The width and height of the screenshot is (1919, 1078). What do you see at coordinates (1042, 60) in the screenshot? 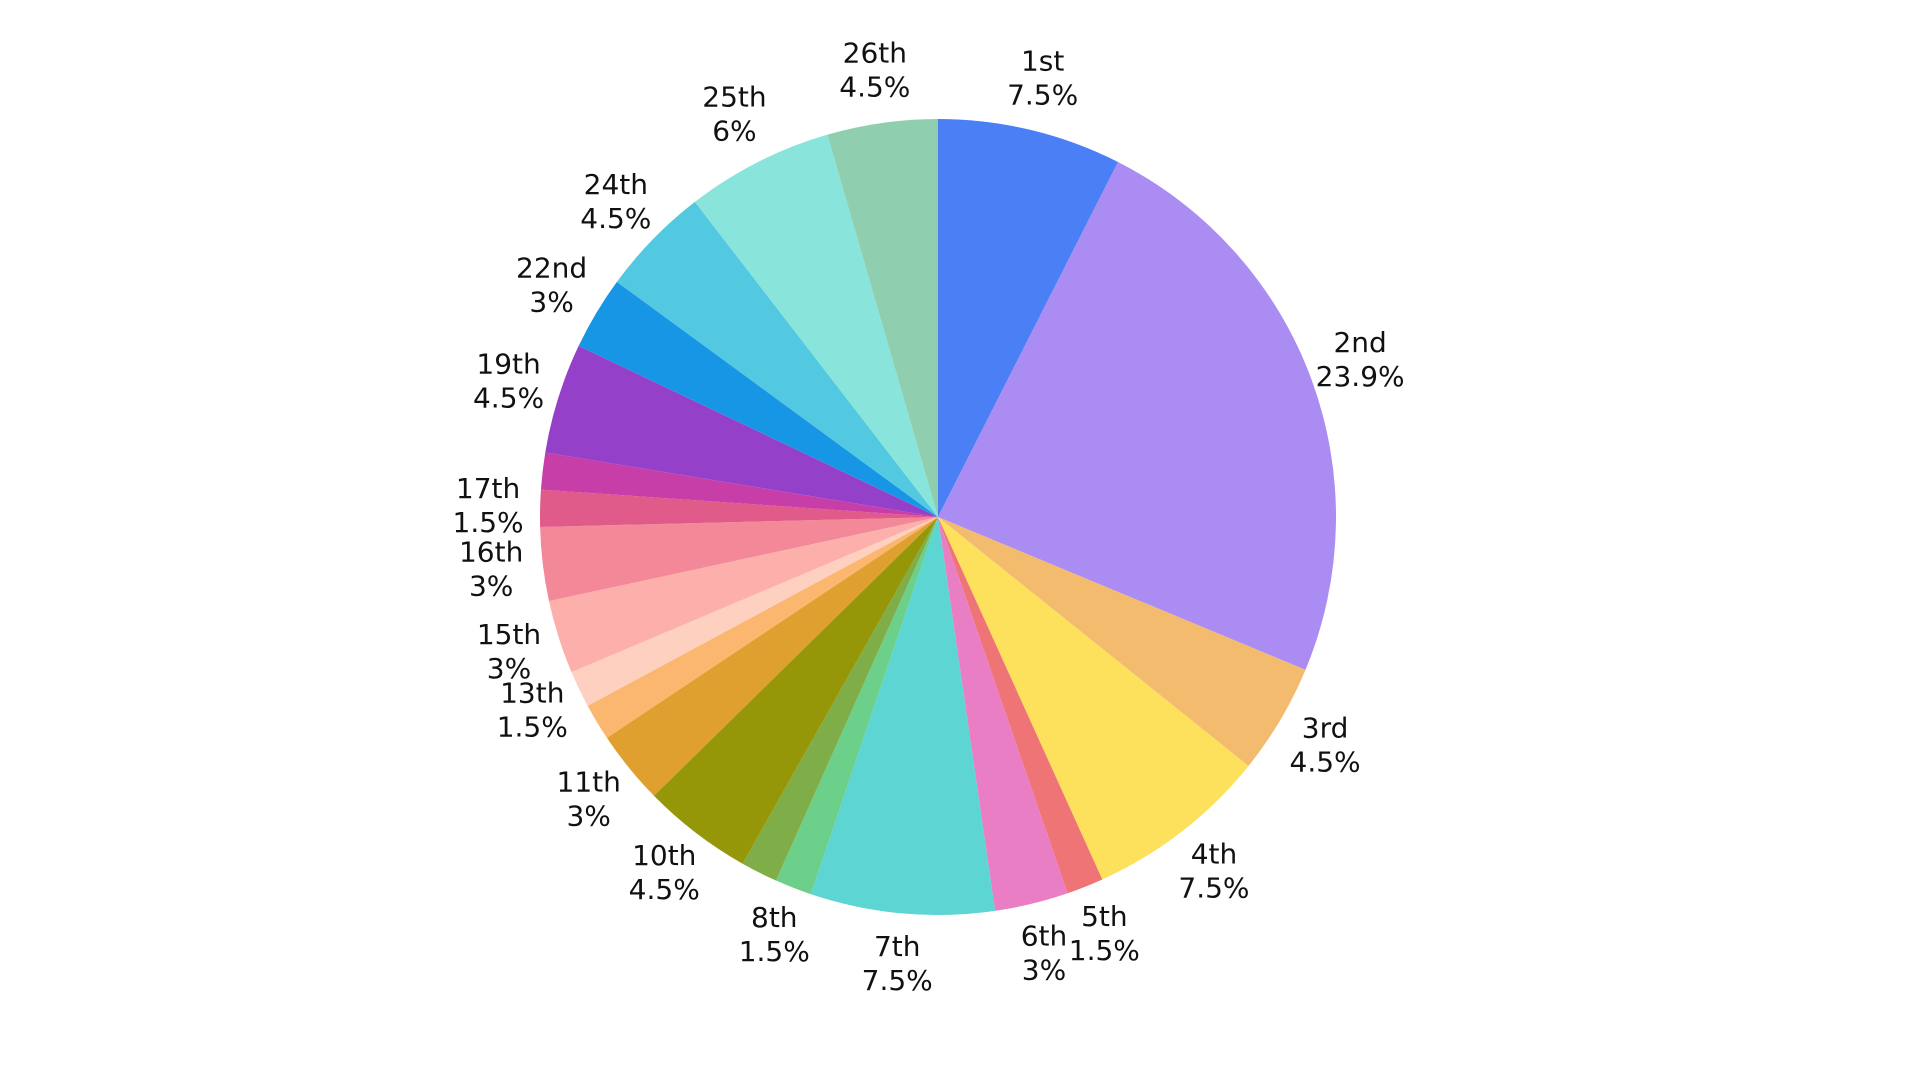
I see `slice-label: 1st` at bounding box center [1042, 60].